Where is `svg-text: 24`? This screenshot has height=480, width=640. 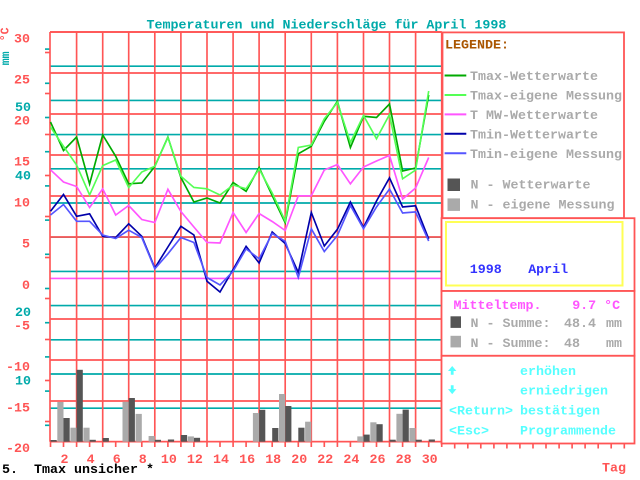
svg-text: 24 is located at coordinates (351, 460).